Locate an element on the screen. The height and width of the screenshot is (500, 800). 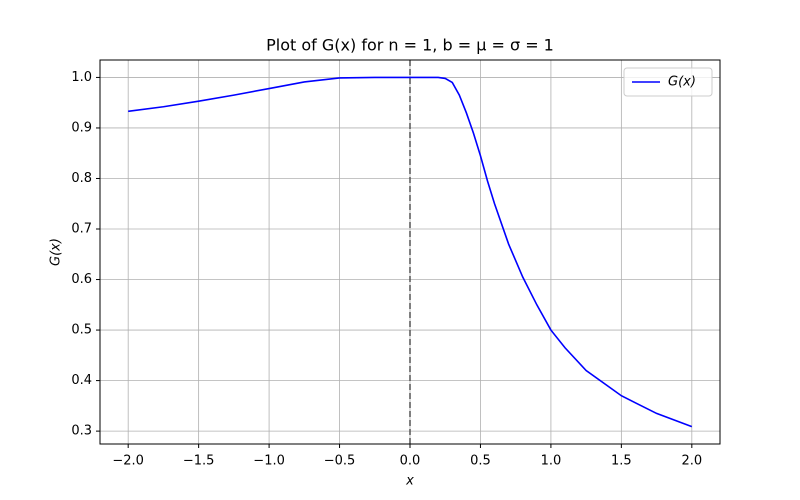
x-axis-label: x is located at coordinates (409, 481).